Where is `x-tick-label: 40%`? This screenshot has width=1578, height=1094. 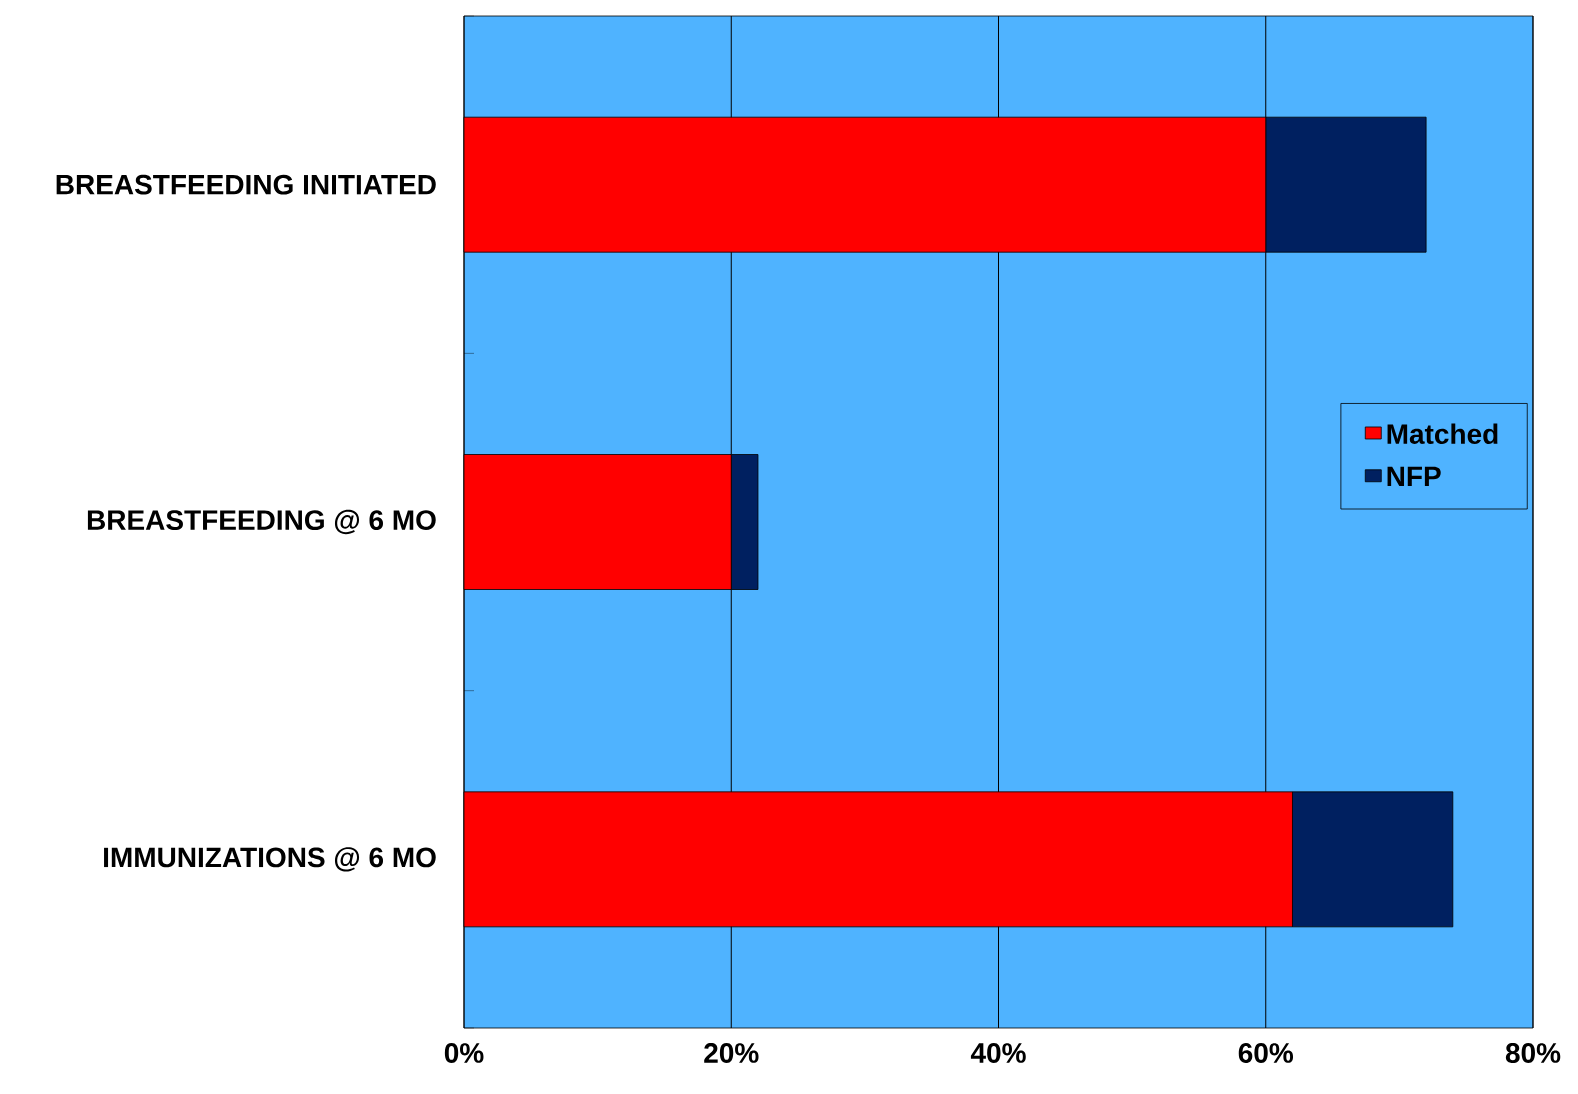
x-tick-label: 40% is located at coordinates (998, 1053).